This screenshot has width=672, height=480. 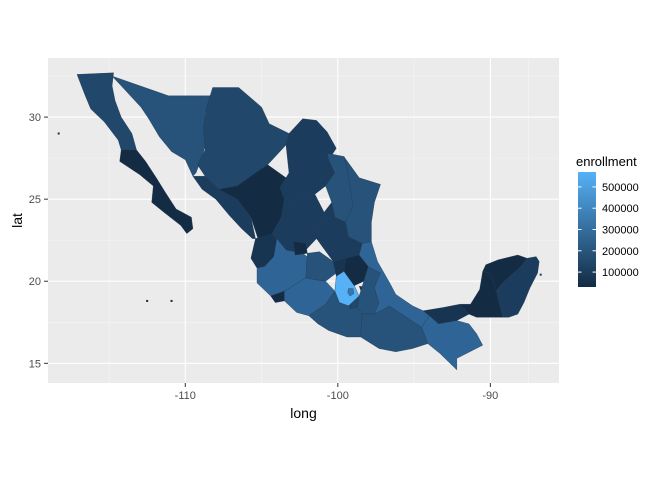 I want to click on x-tick-label: -100, so click(x=338, y=396).